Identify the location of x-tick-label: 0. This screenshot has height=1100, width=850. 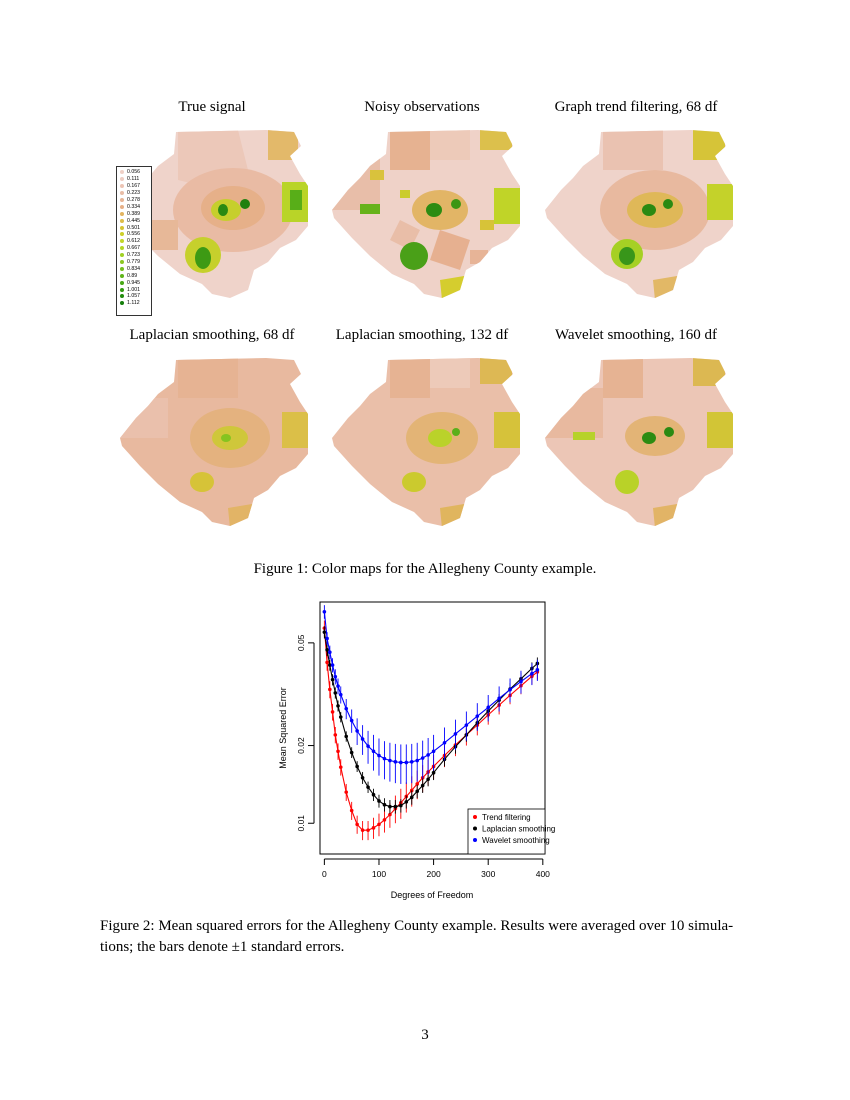
(324, 874).